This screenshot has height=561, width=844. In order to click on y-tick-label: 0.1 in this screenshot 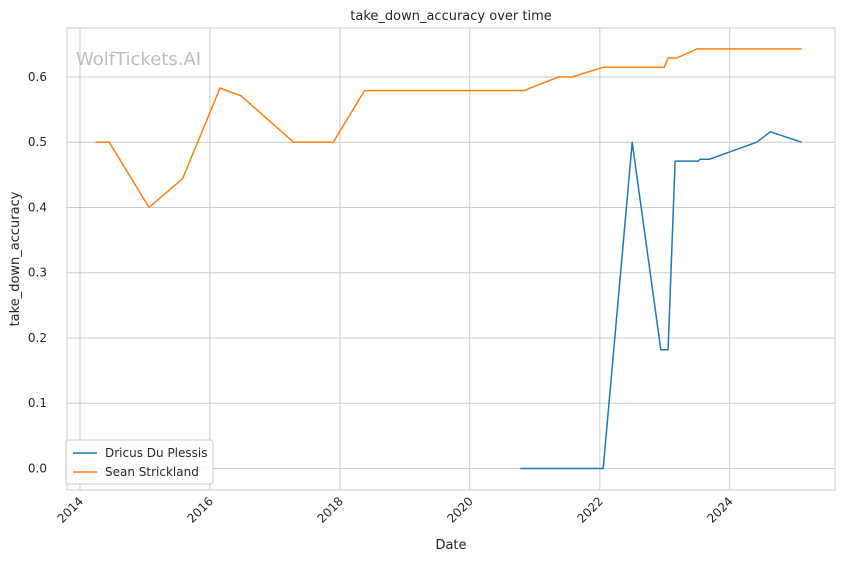, I will do `click(37, 403)`.